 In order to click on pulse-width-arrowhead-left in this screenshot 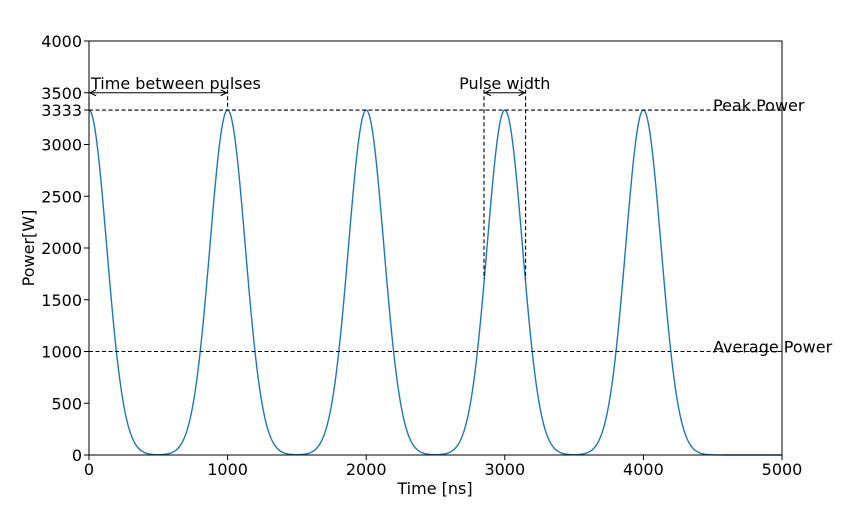, I will do `click(487, 93)`.